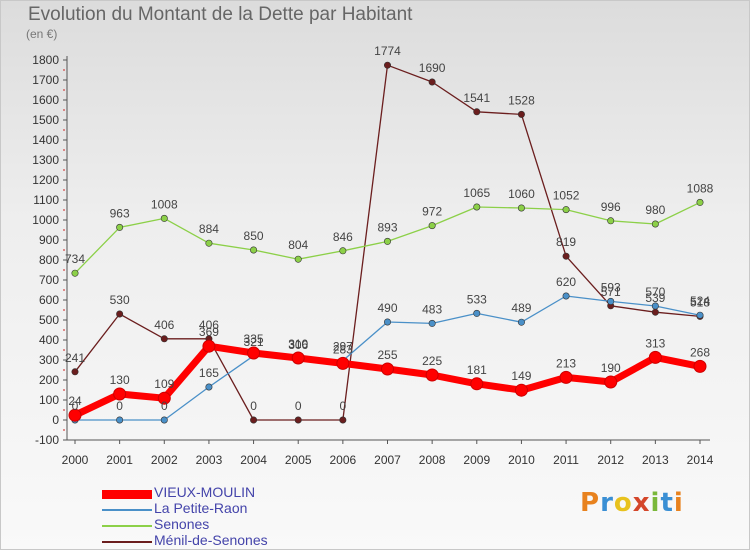 Image resolution: width=750 pixels, height=550 pixels. Describe the element at coordinates (521, 460) in the screenshot. I see `x-tick-label: 2010` at that location.